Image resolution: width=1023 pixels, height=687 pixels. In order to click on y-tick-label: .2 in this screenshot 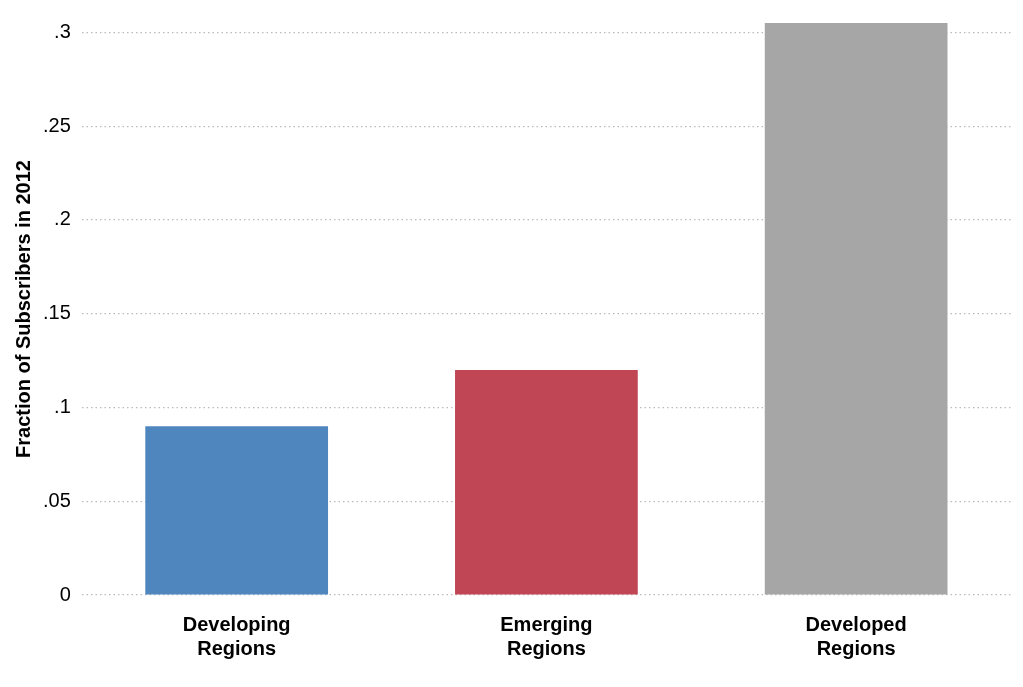, I will do `click(62, 218)`.